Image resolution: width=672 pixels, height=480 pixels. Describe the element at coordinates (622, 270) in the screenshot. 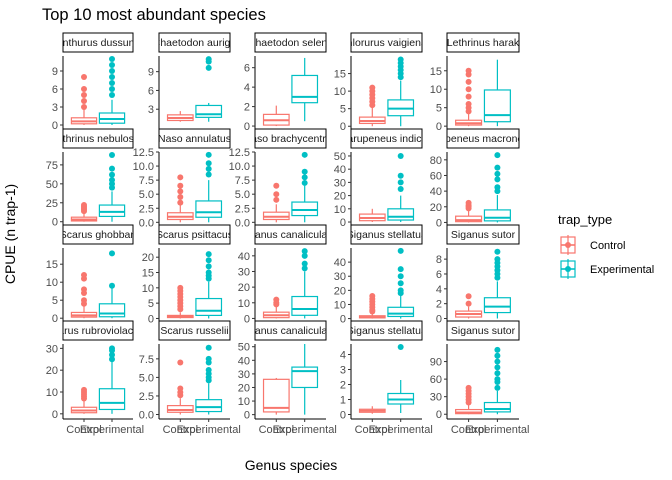

I see `legend-label: Experimental` at that location.